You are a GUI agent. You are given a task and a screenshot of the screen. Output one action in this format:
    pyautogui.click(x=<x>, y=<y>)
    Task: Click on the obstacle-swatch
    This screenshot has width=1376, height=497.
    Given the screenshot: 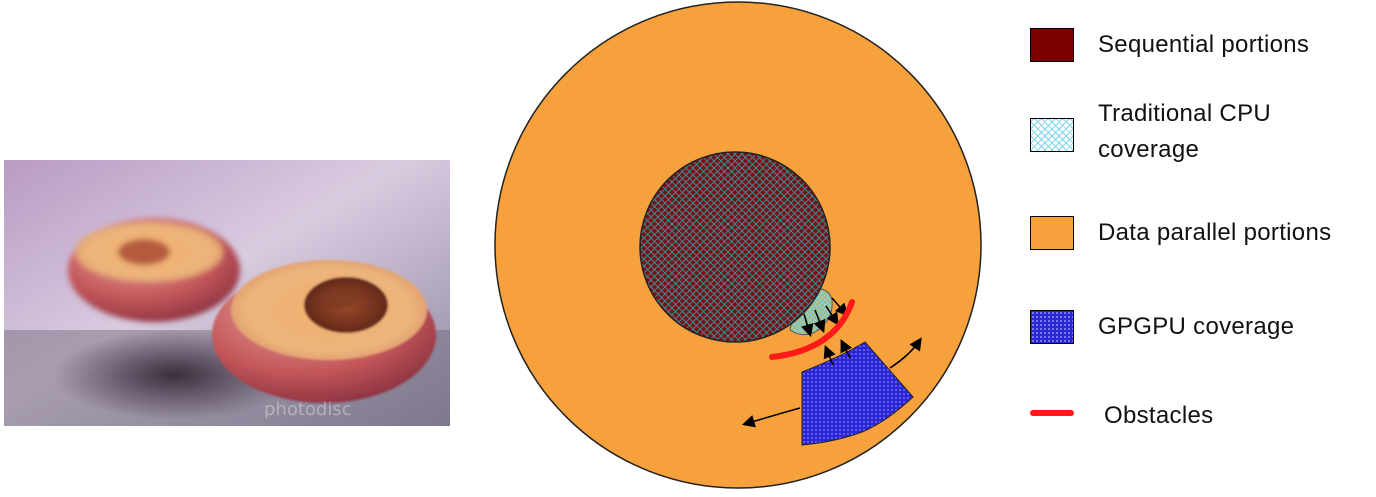 What is the action you would take?
    pyautogui.click(x=1052, y=413)
    